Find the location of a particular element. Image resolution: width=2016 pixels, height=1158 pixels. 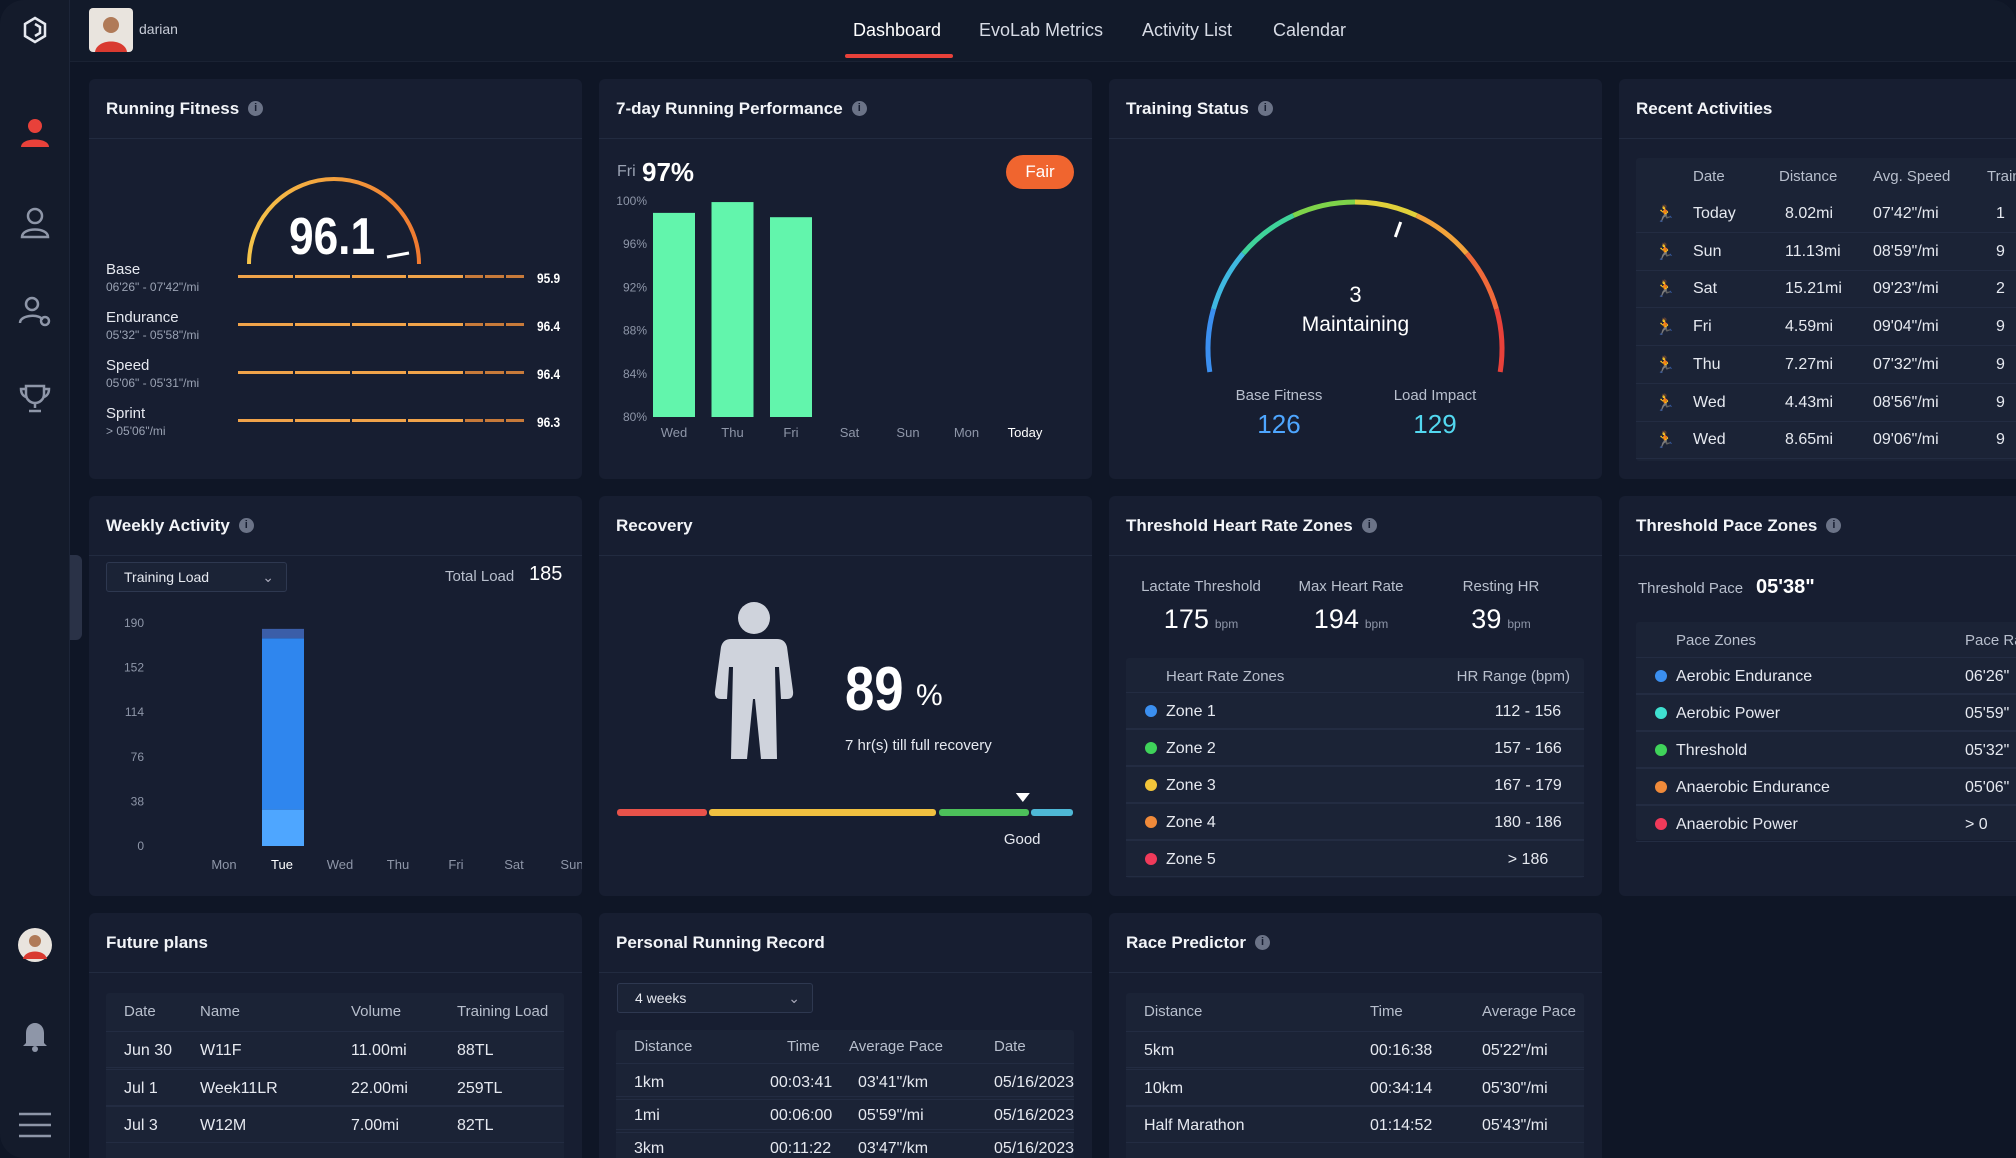

menu-icon is located at coordinates (35, 1126).